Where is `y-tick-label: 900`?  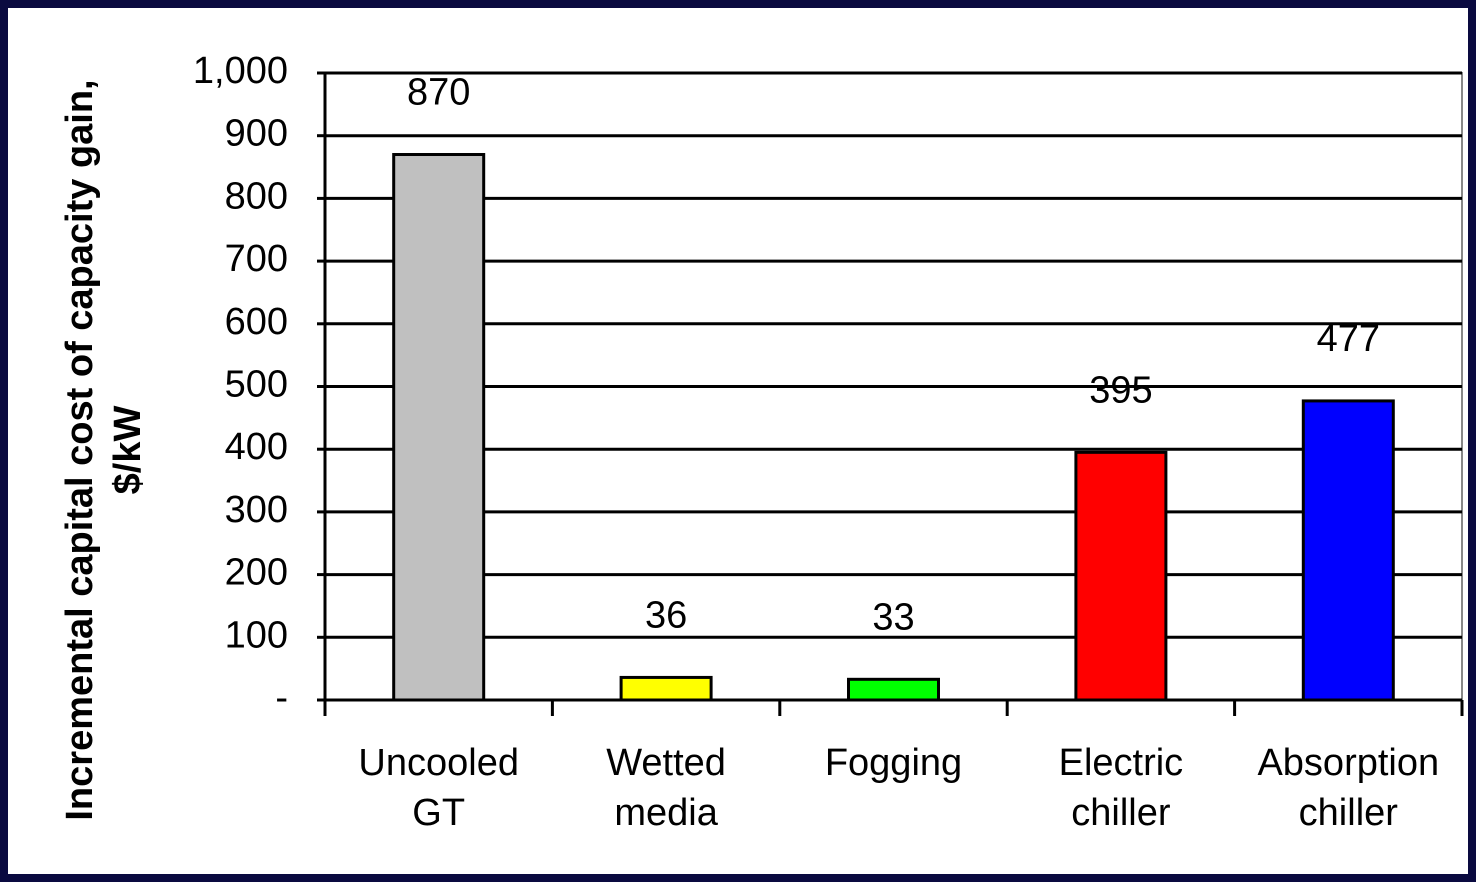 y-tick-label: 900 is located at coordinates (256, 134).